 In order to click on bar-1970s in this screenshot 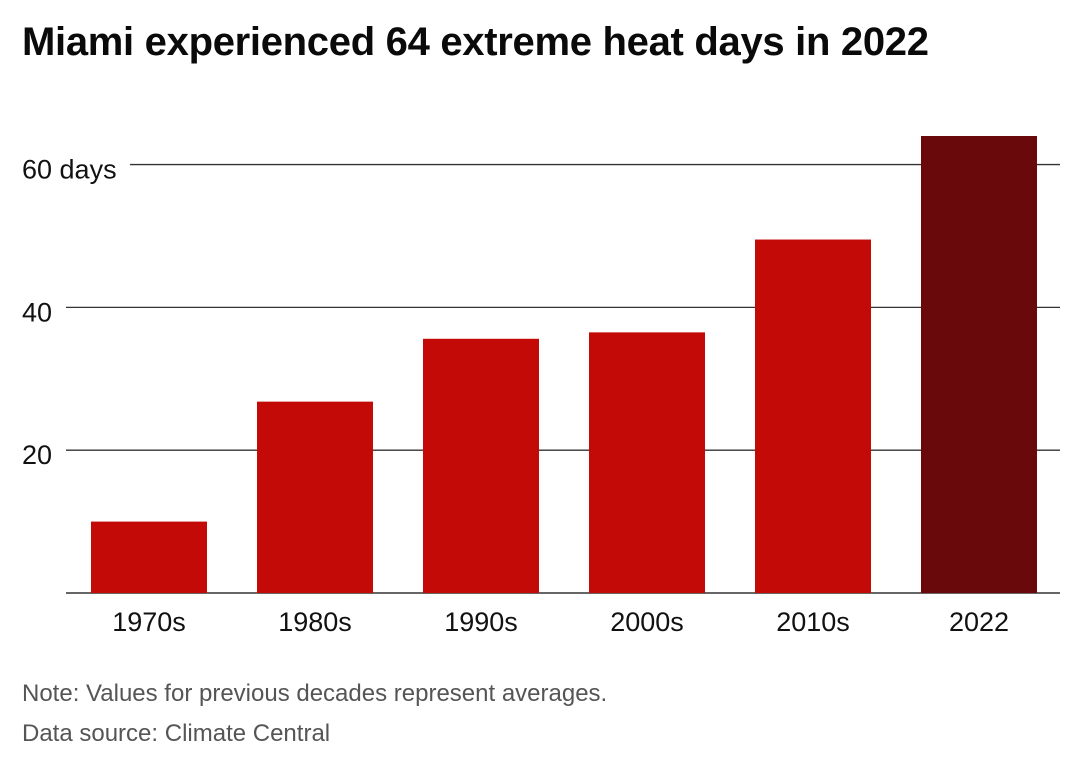, I will do `click(149, 557)`.